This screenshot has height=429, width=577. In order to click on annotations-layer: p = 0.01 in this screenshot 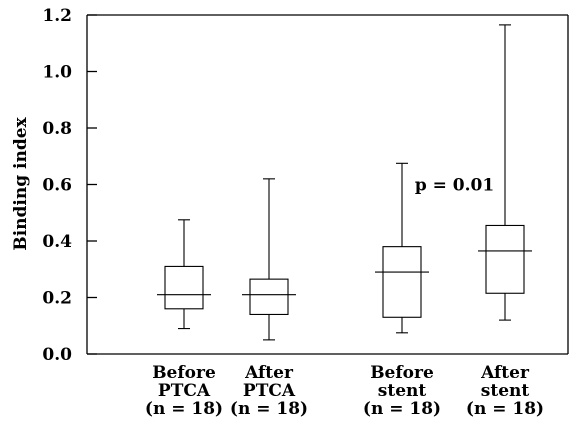, I will do `click(454, 186)`.